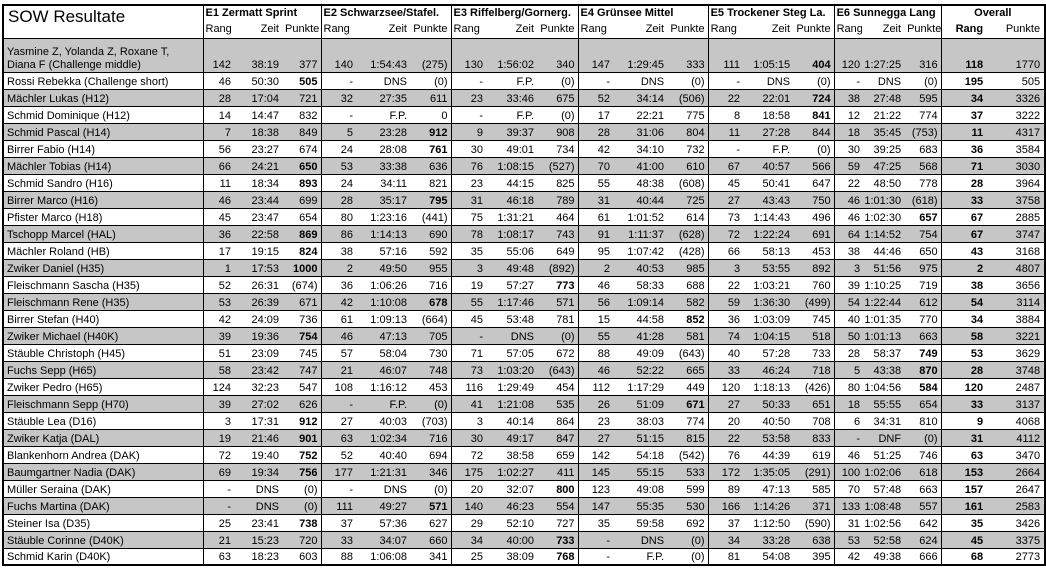 The image size is (1046, 573). What do you see at coordinates (885, 352) in the screenshot?
I see `time-cell: 58:37` at bounding box center [885, 352].